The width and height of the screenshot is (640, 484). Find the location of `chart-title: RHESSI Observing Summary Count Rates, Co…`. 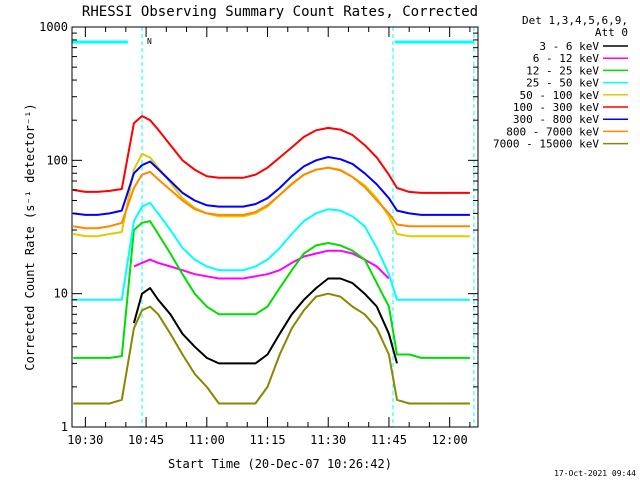

chart-title: RHESSI Observing Summary Count Rates, Co… is located at coordinates (280, 12).